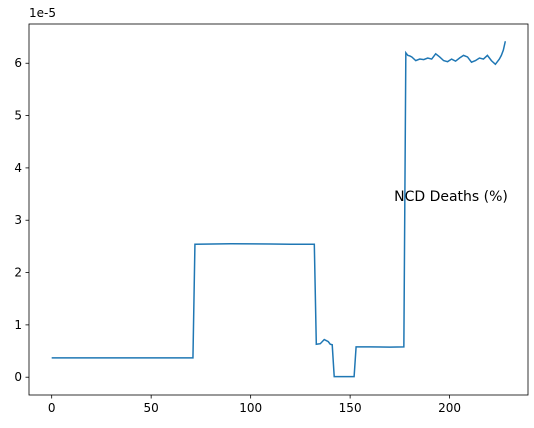 This screenshot has height=428, width=534. Describe the element at coordinates (18, 273) in the screenshot. I see `y-tick-label: 2` at that location.